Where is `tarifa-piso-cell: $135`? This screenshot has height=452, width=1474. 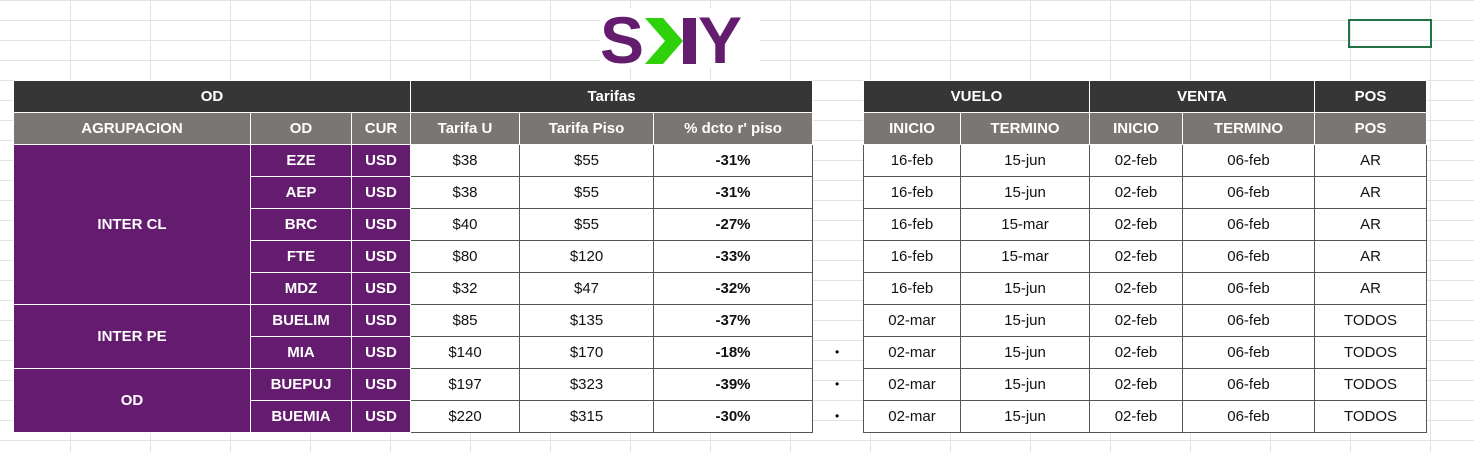
tarifa-piso-cell: $135 is located at coordinates (587, 320).